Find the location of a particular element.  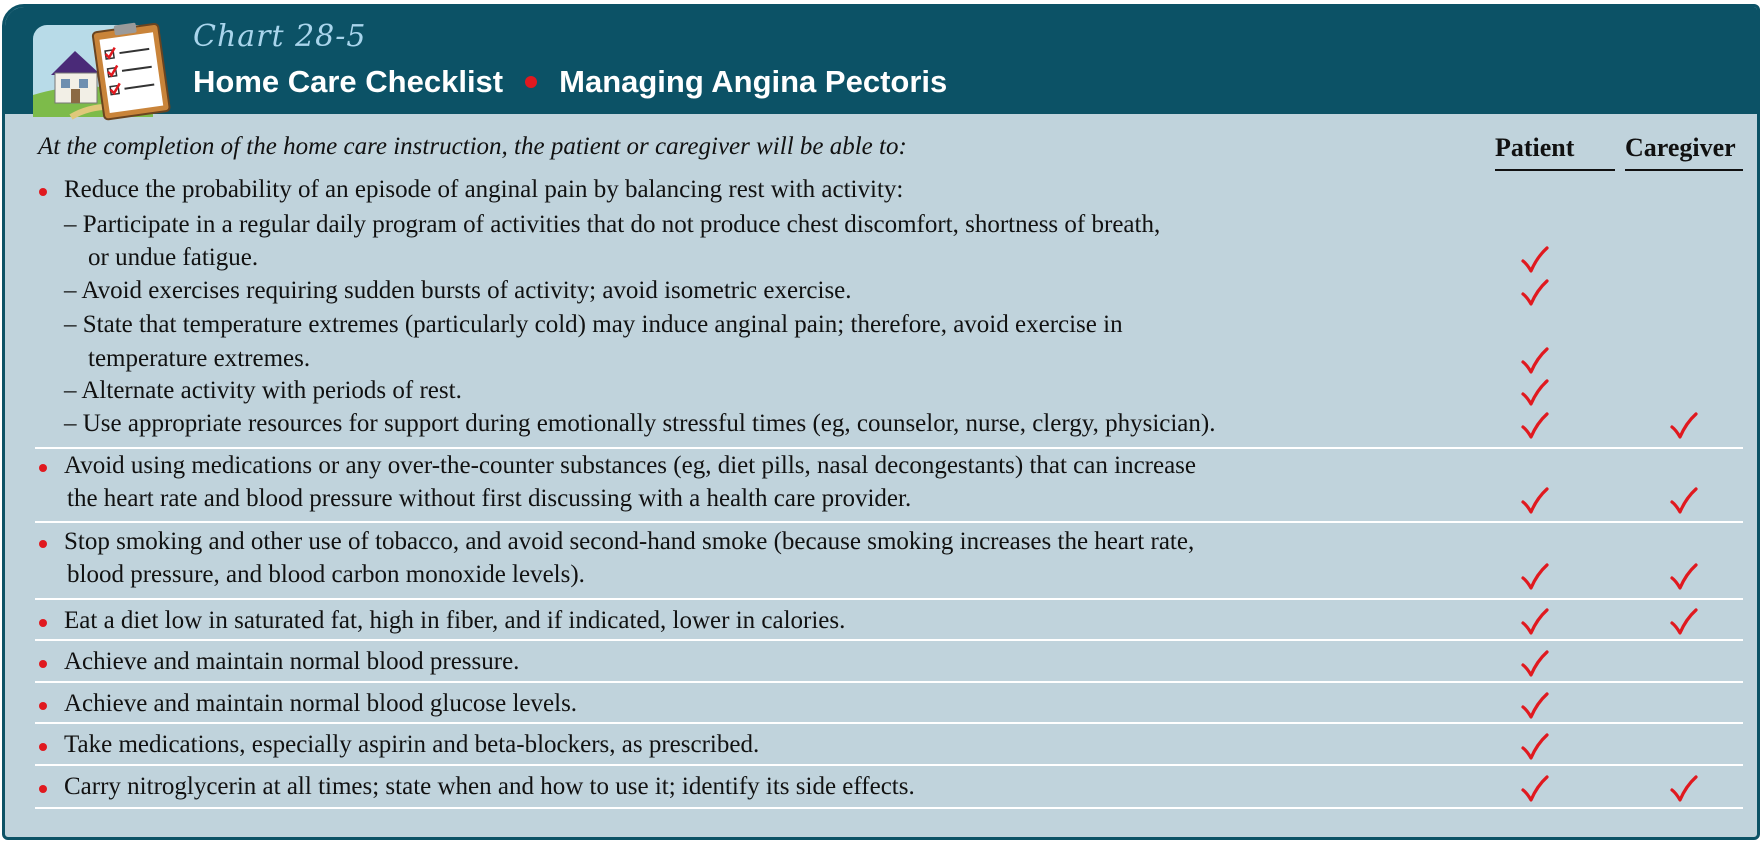

list-subitem-text: or undue fatigue. is located at coordinates (173, 257).